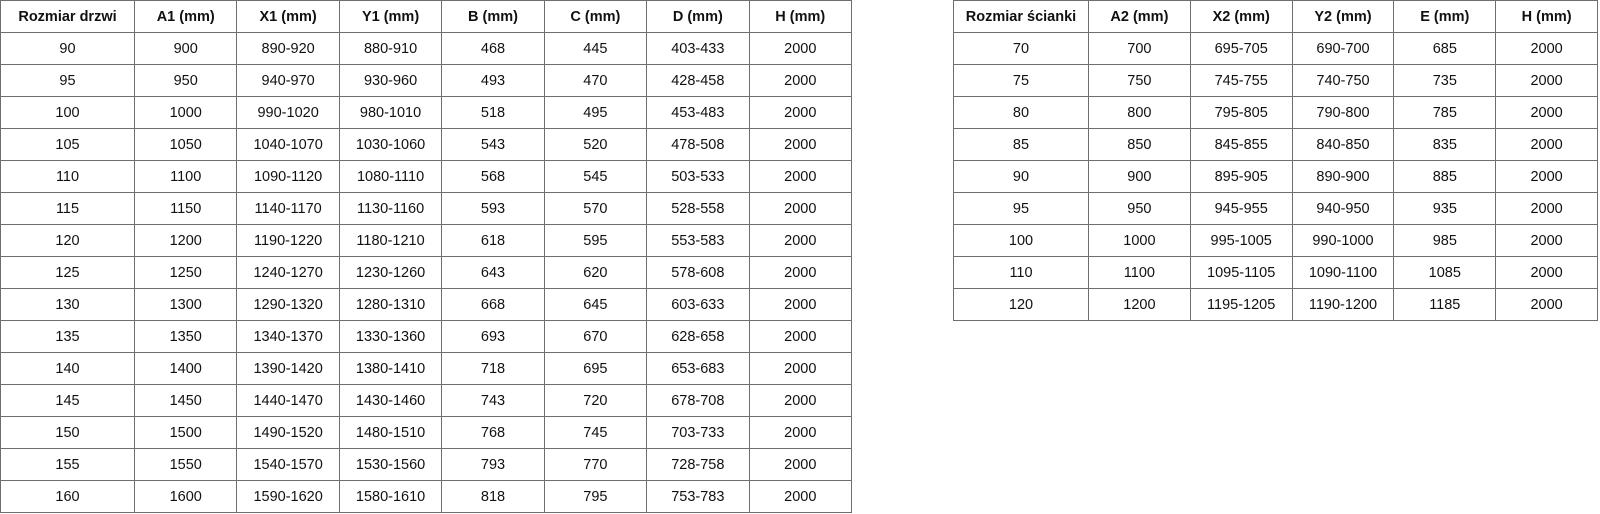  Describe the element at coordinates (390, 176) in the screenshot. I see `table-cell: 1080-1110` at that location.